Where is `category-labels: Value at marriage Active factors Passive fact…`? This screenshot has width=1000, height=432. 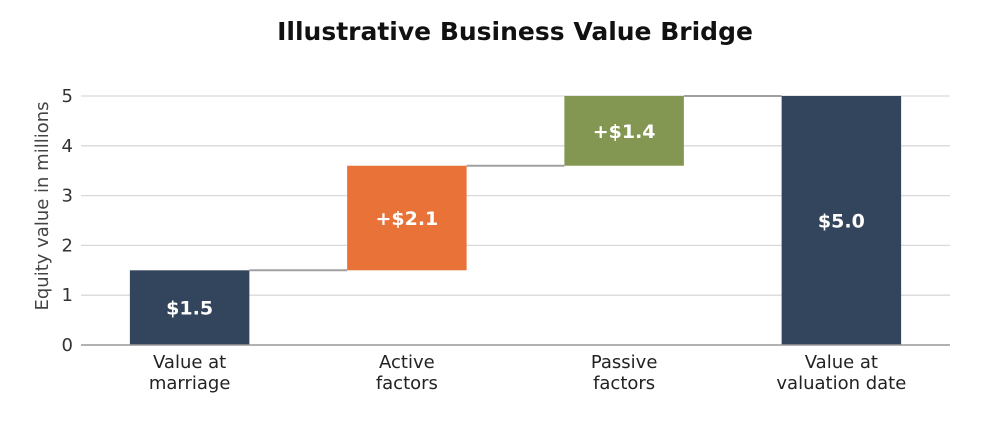 category-labels: Value at marriage Active factors Passive fact… is located at coordinates (528, 373).